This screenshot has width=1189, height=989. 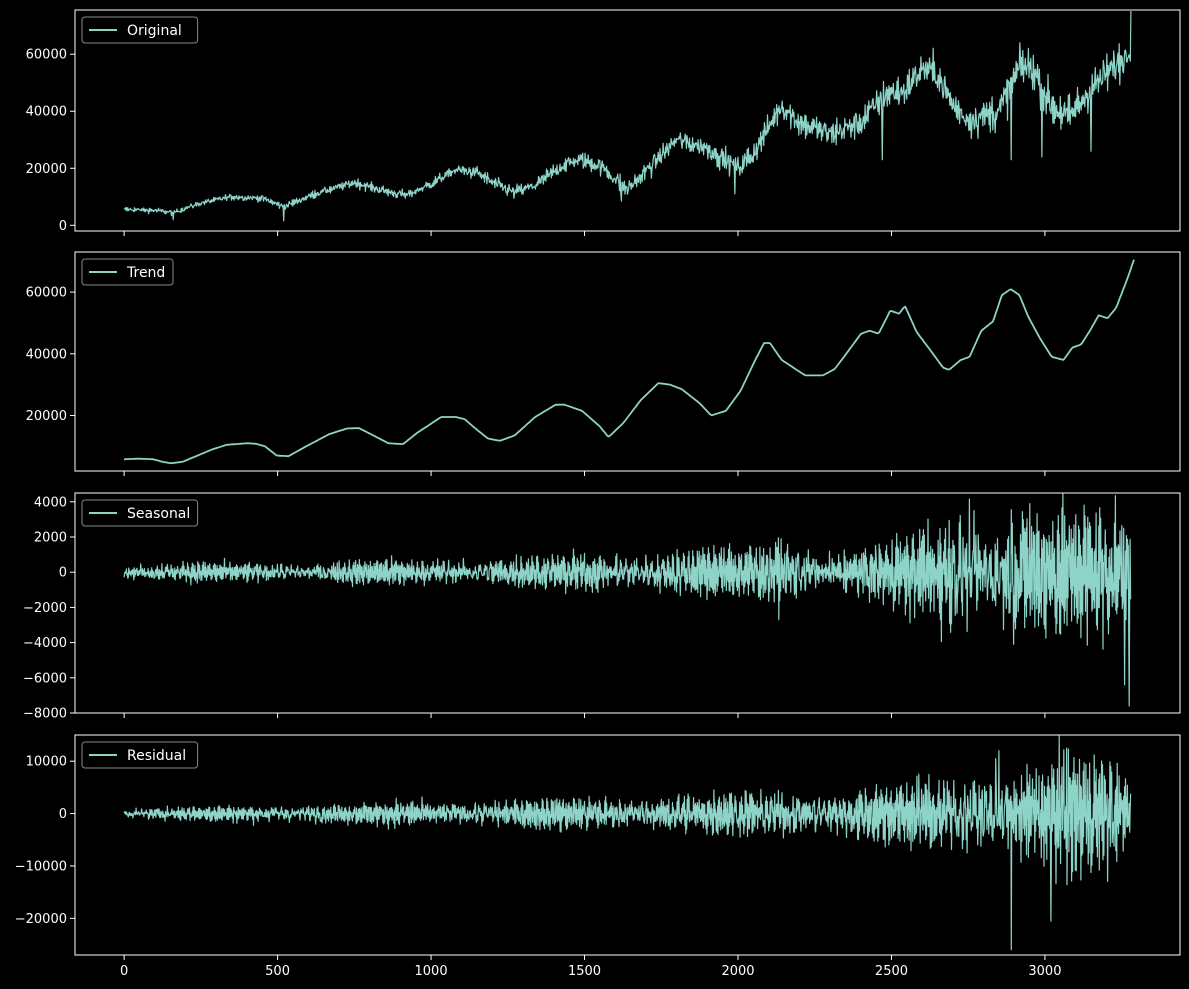 I want to click on residual-x-tick-label-6: 3000, so click(x=1044, y=971).